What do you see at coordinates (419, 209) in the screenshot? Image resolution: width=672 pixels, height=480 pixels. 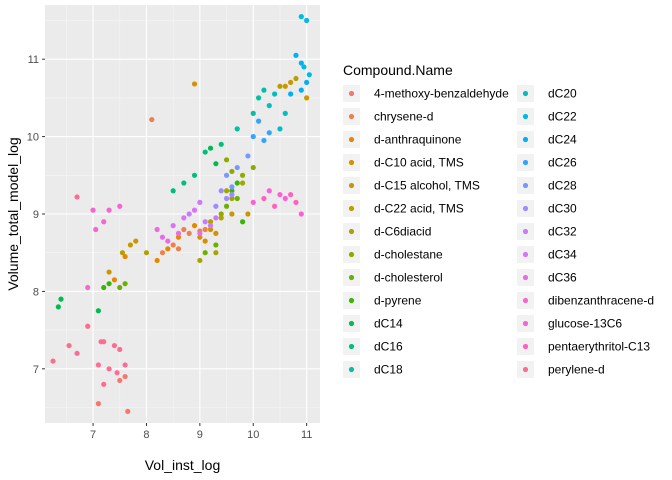 I see `legend-label: d-C22 acid, TMS` at bounding box center [419, 209].